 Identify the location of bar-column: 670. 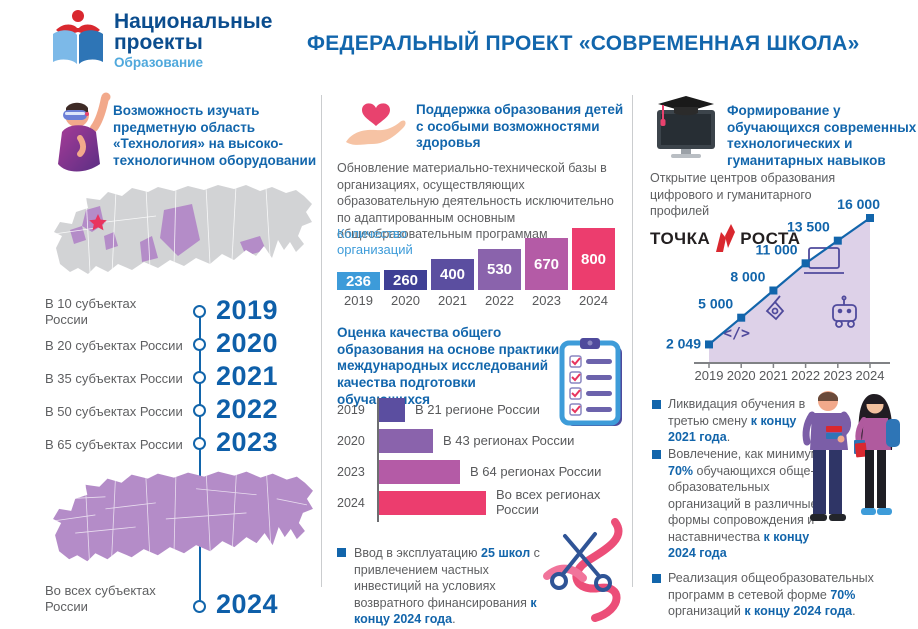
(546, 259).